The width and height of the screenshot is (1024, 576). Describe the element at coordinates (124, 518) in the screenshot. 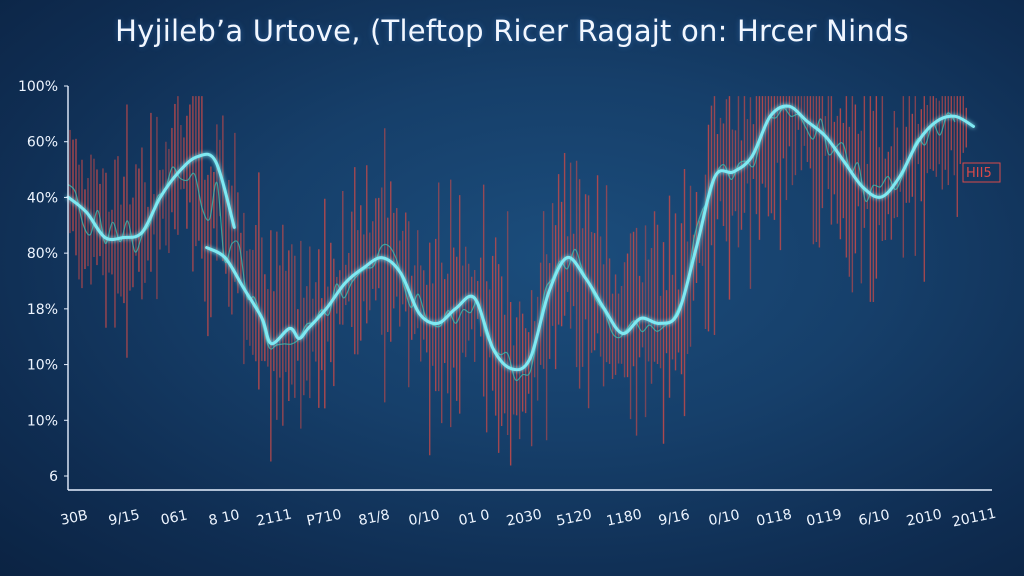

I see `x-tick-label: 9/15` at that location.